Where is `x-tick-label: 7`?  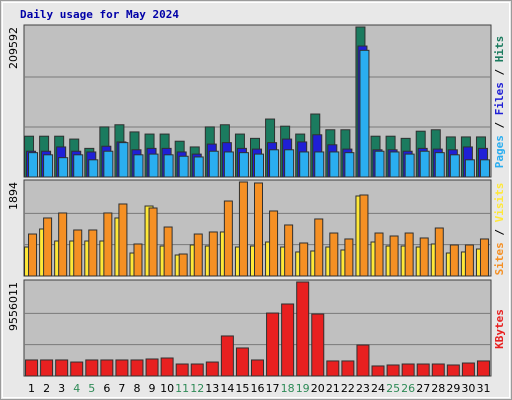
x-tick-label: 7 is located at coordinates (121, 388).